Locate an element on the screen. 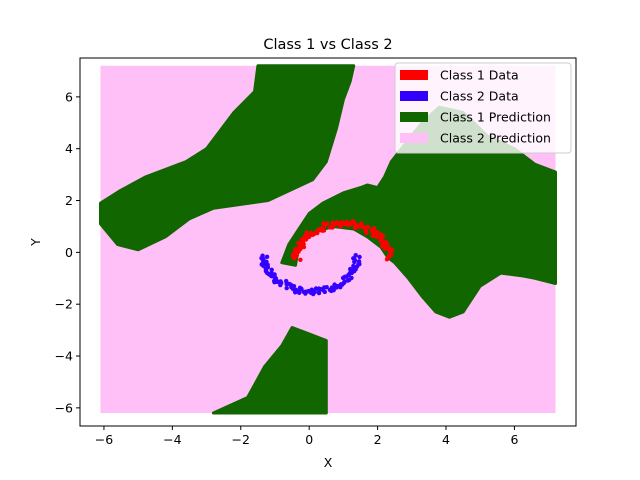  y-axis-label: Y is located at coordinates (35, 242).